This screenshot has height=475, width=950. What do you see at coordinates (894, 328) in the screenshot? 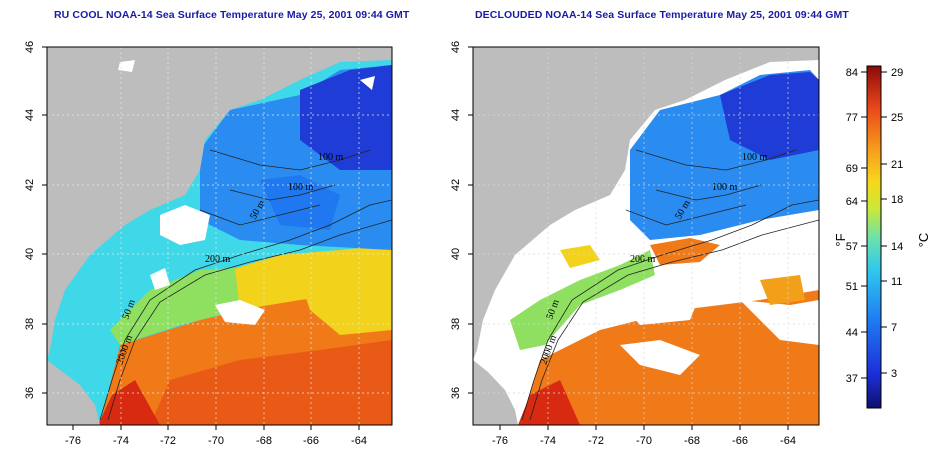
I see `c-tick-label: 7` at bounding box center [894, 328].